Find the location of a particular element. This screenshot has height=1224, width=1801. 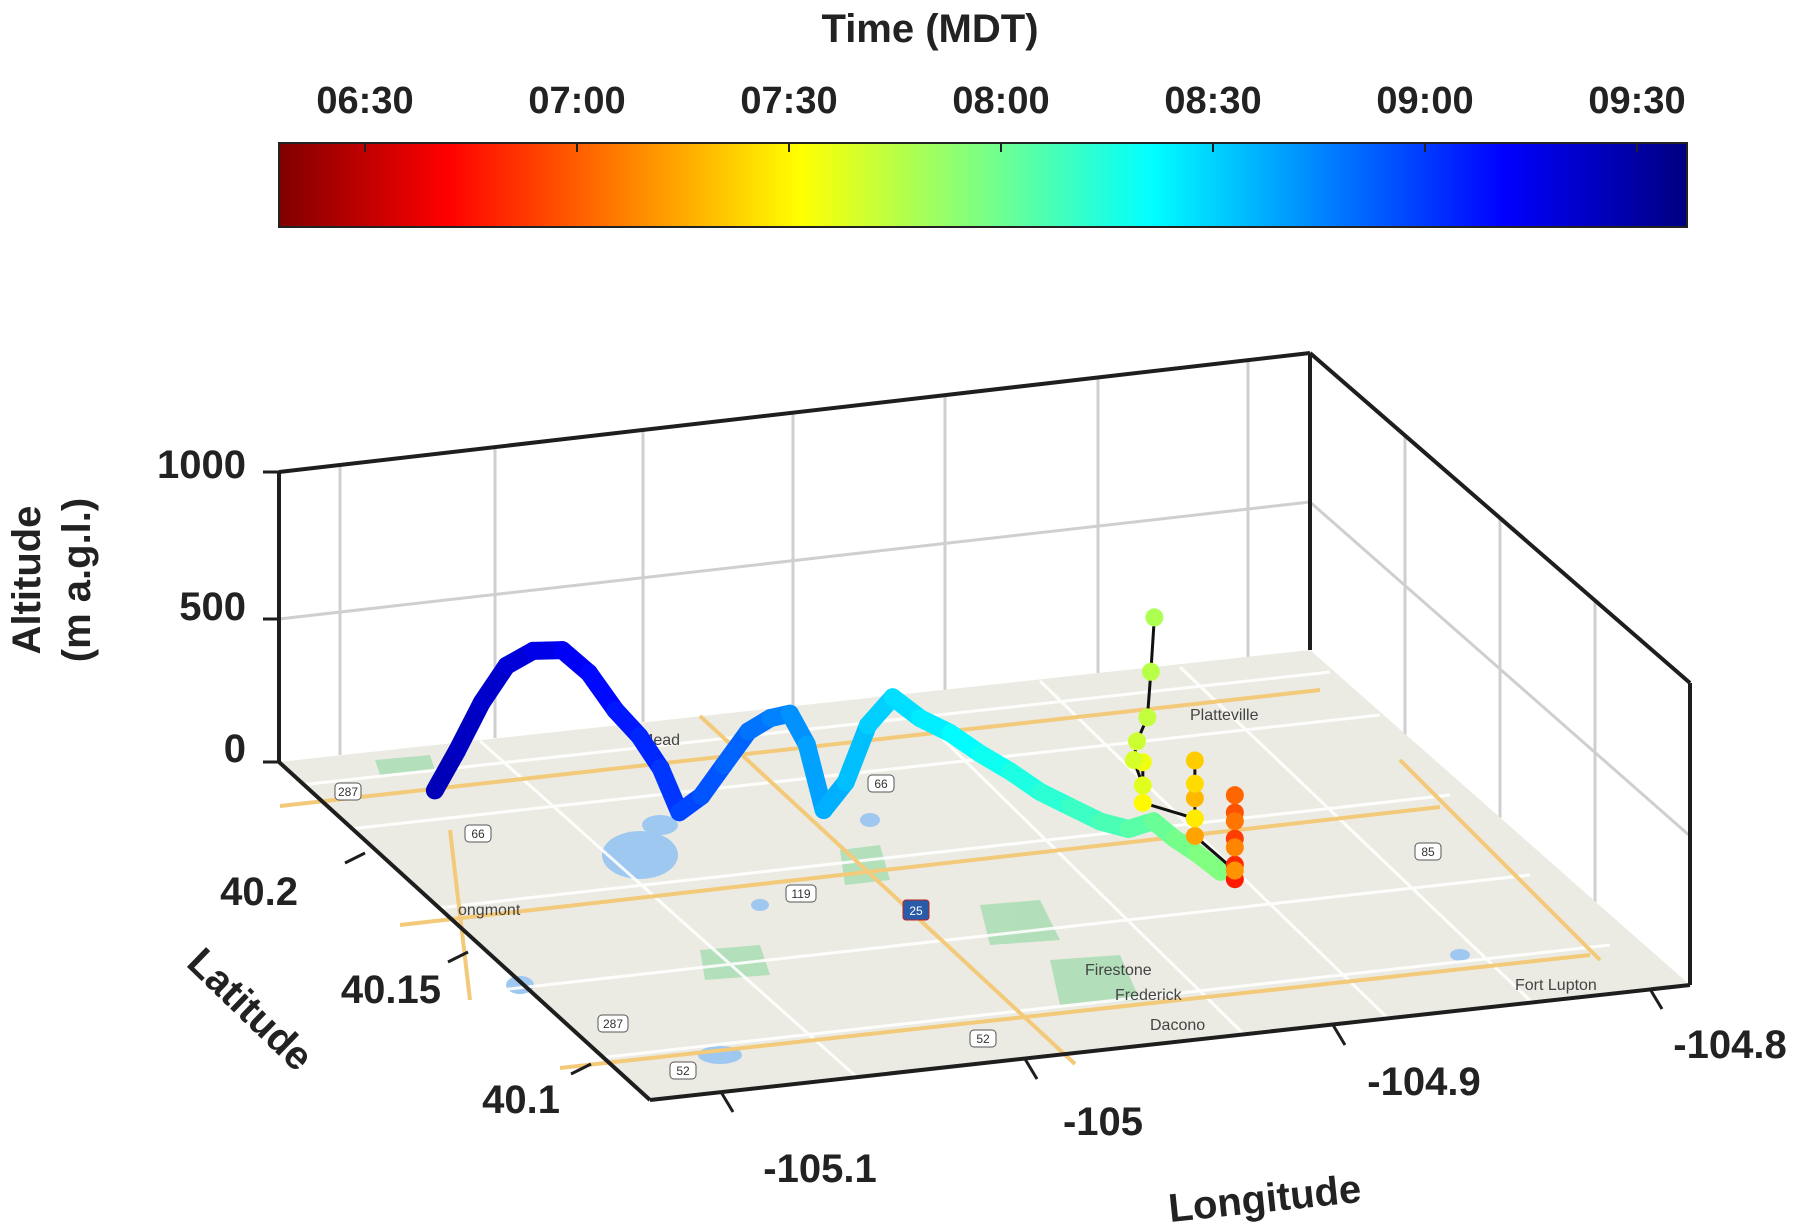

colorbar-tick-label: 09:30 is located at coordinates (1636, 101).